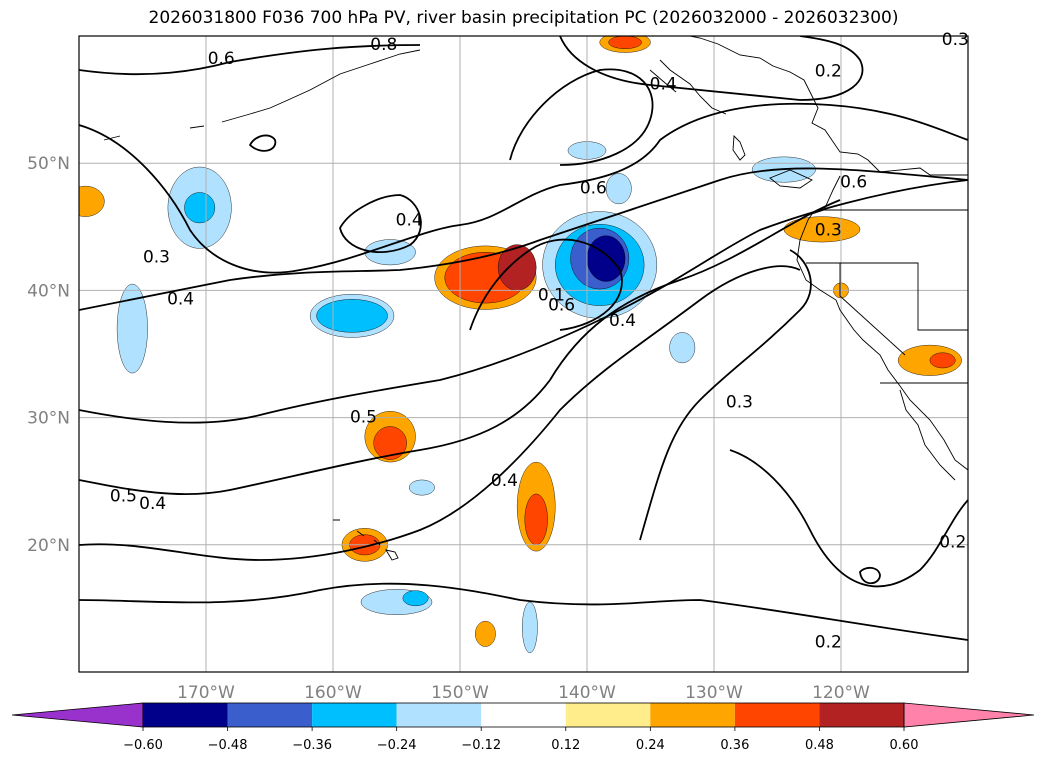 The image size is (1047, 765). Describe the element at coordinates (819, 745) in the screenshot. I see `colorbar-tick-label: 0.48` at that location.